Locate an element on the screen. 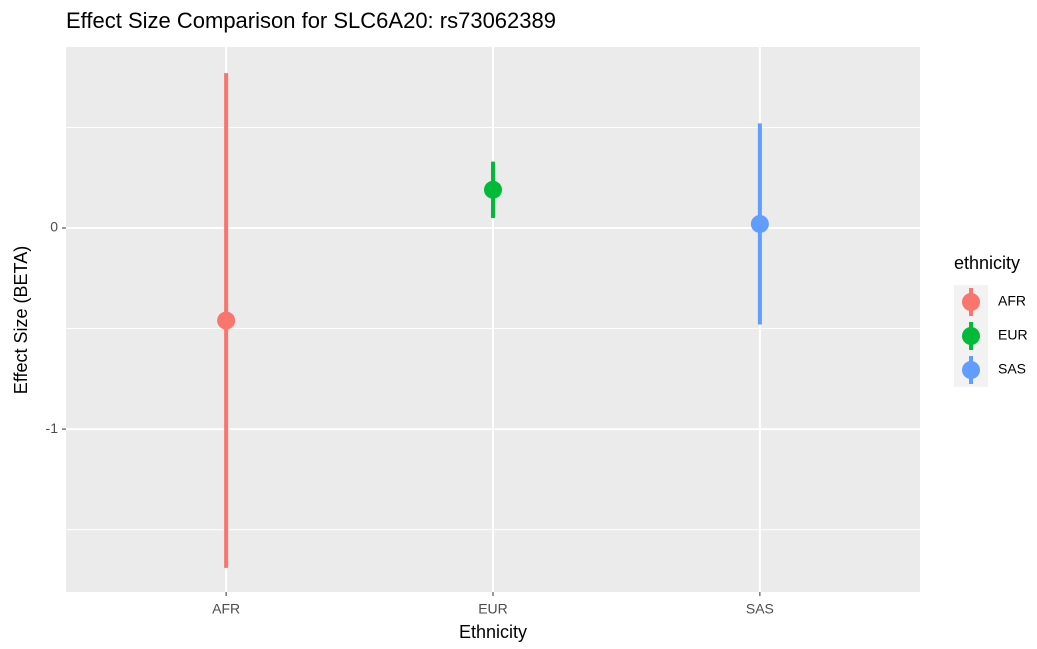 This screenshot has width=1037, height=649. legend-title: ethnicity is located at coordinates (987, 263).